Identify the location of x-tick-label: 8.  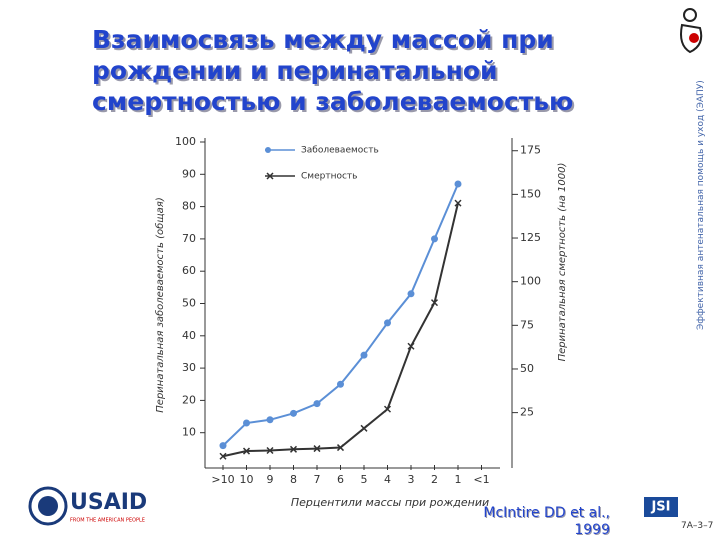
(293, 479).